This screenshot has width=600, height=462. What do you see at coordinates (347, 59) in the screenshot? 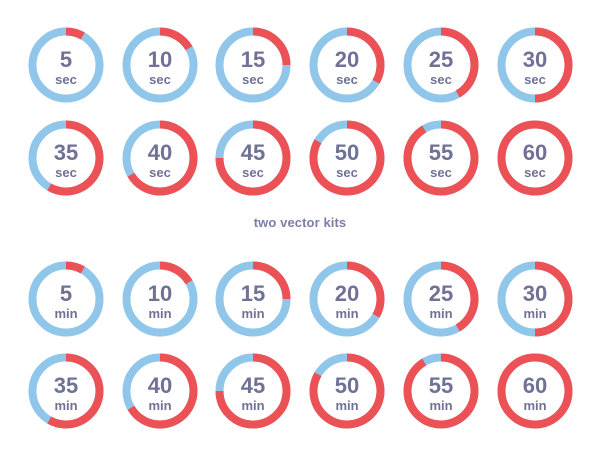
I see `timer-value: 20` at bounding box center [347, 59].